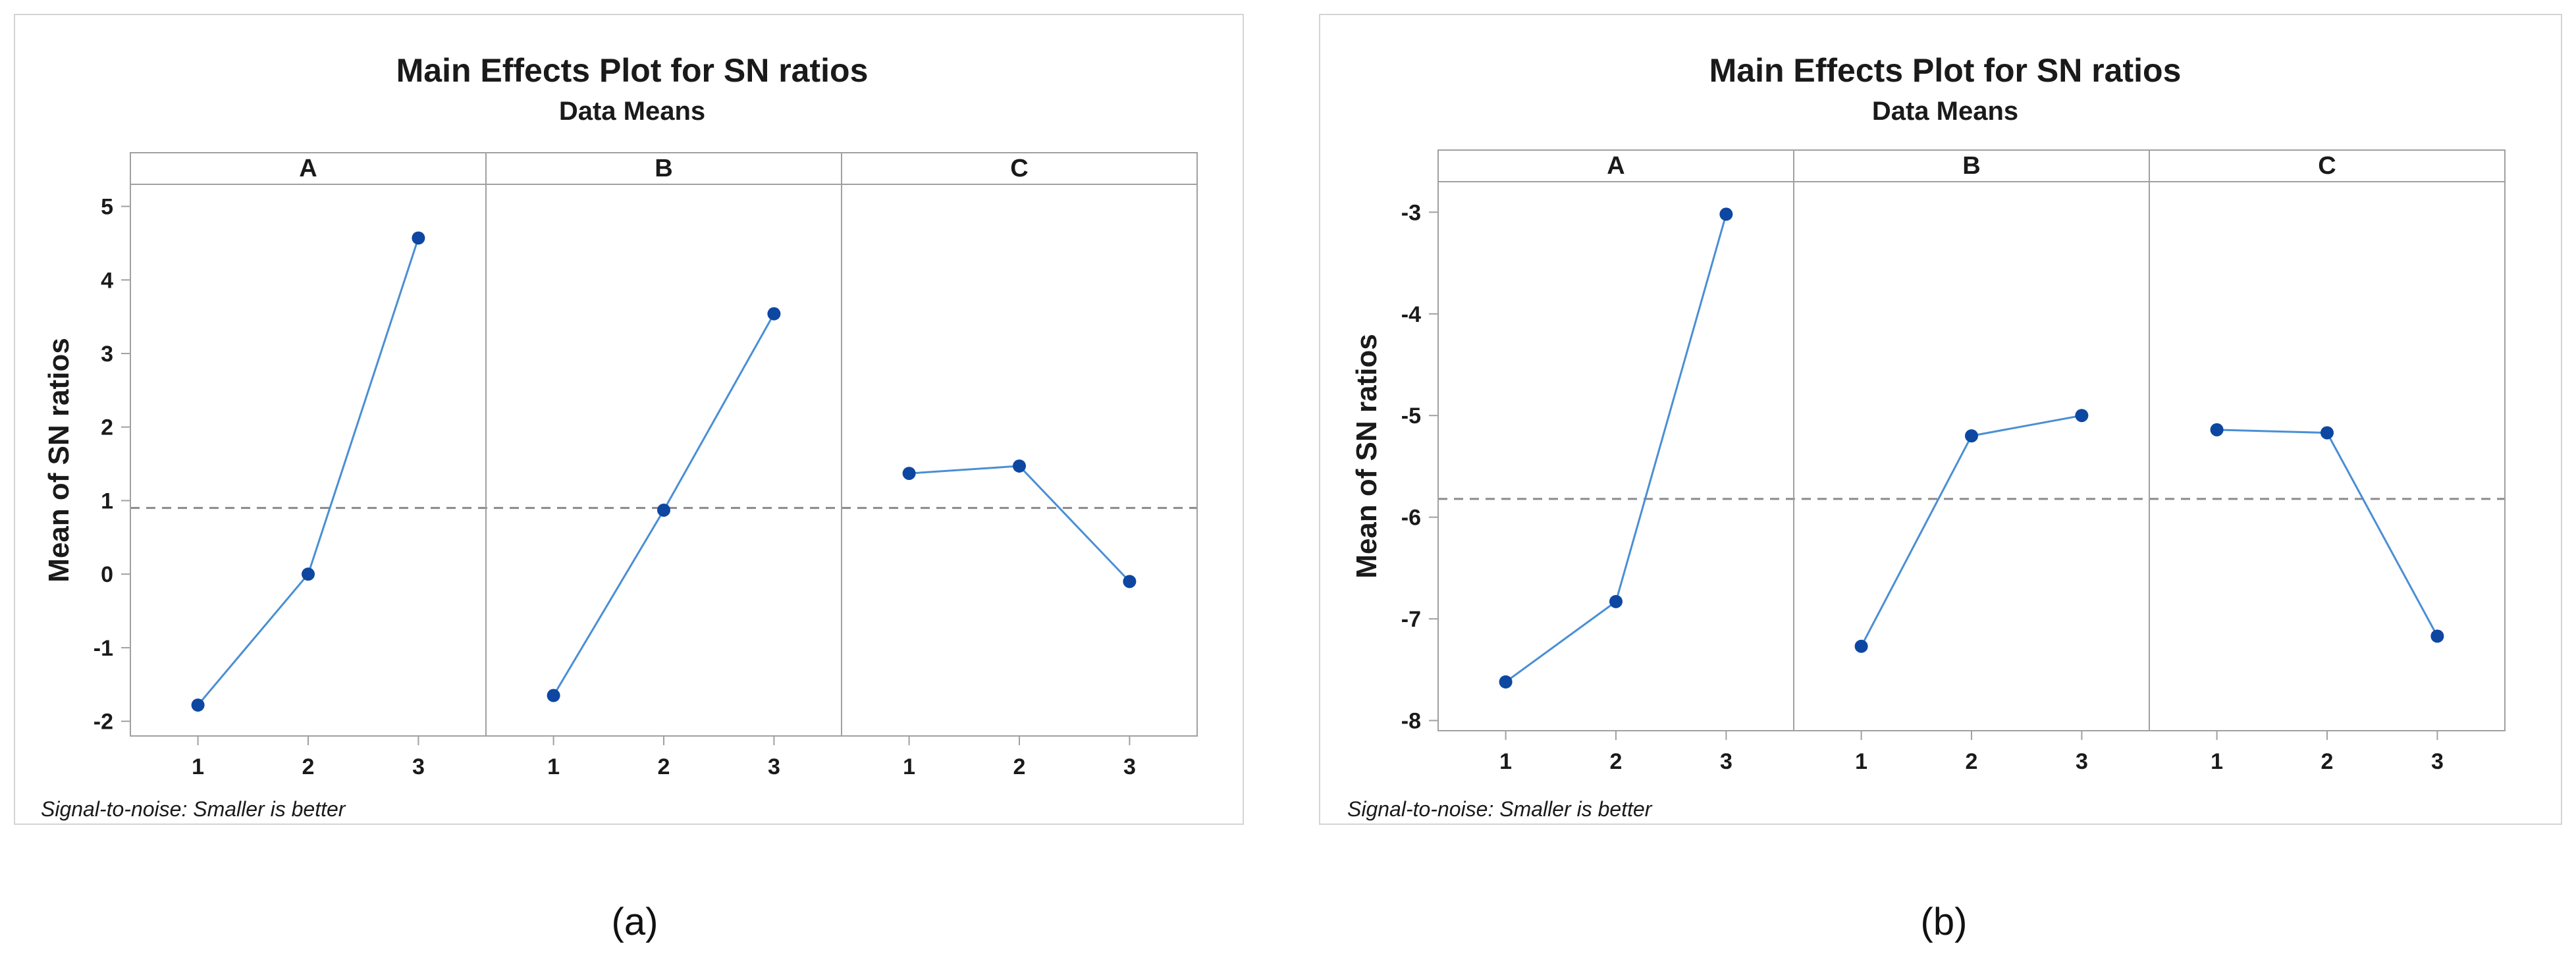 Image resolution: width=2576 pixels, height=969 pixels. I want to click on y-tick-label: -5, so click(1411, 416).